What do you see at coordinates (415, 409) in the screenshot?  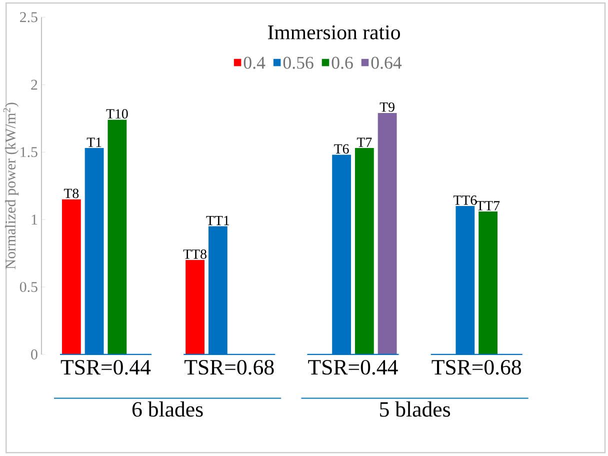 I see `text: 5 blades` at bounding box center [415, 409].